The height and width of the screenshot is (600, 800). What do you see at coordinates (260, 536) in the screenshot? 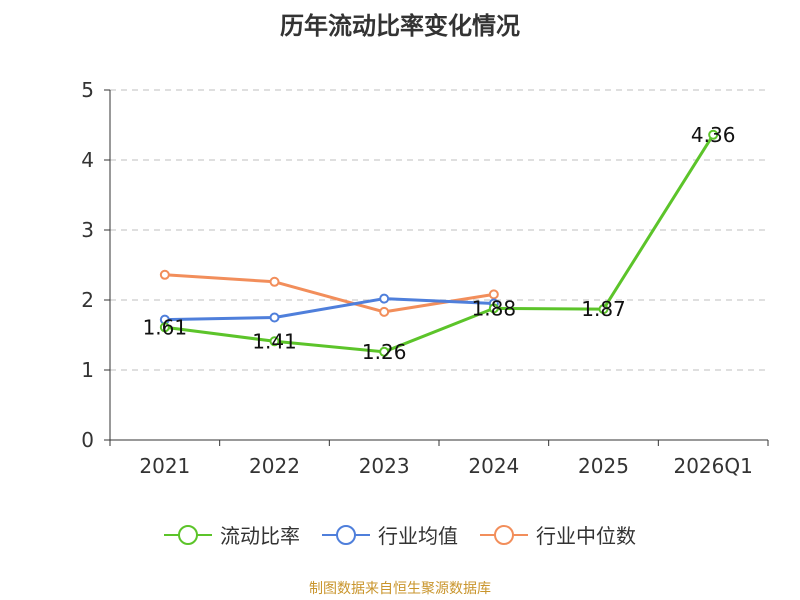
I see `legend-label: 流动比率` at bounding box center [260, 536].